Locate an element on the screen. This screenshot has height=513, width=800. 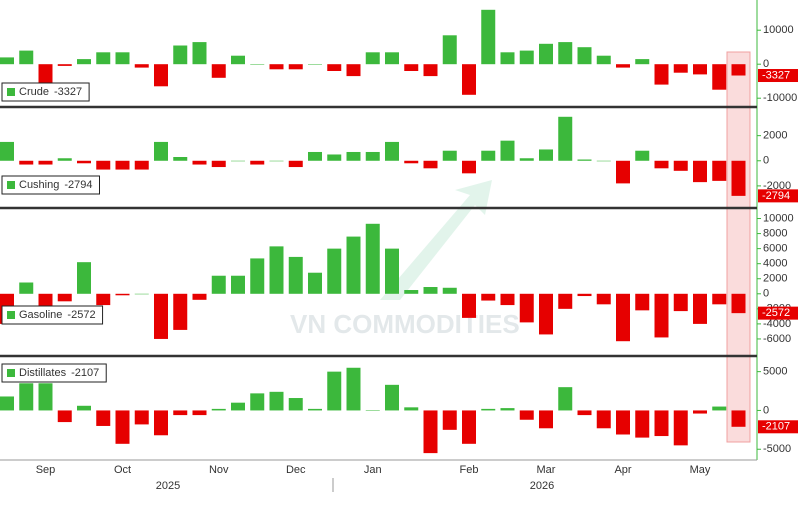
y-tick-label: 8000 is located at coordinates (775, 233).